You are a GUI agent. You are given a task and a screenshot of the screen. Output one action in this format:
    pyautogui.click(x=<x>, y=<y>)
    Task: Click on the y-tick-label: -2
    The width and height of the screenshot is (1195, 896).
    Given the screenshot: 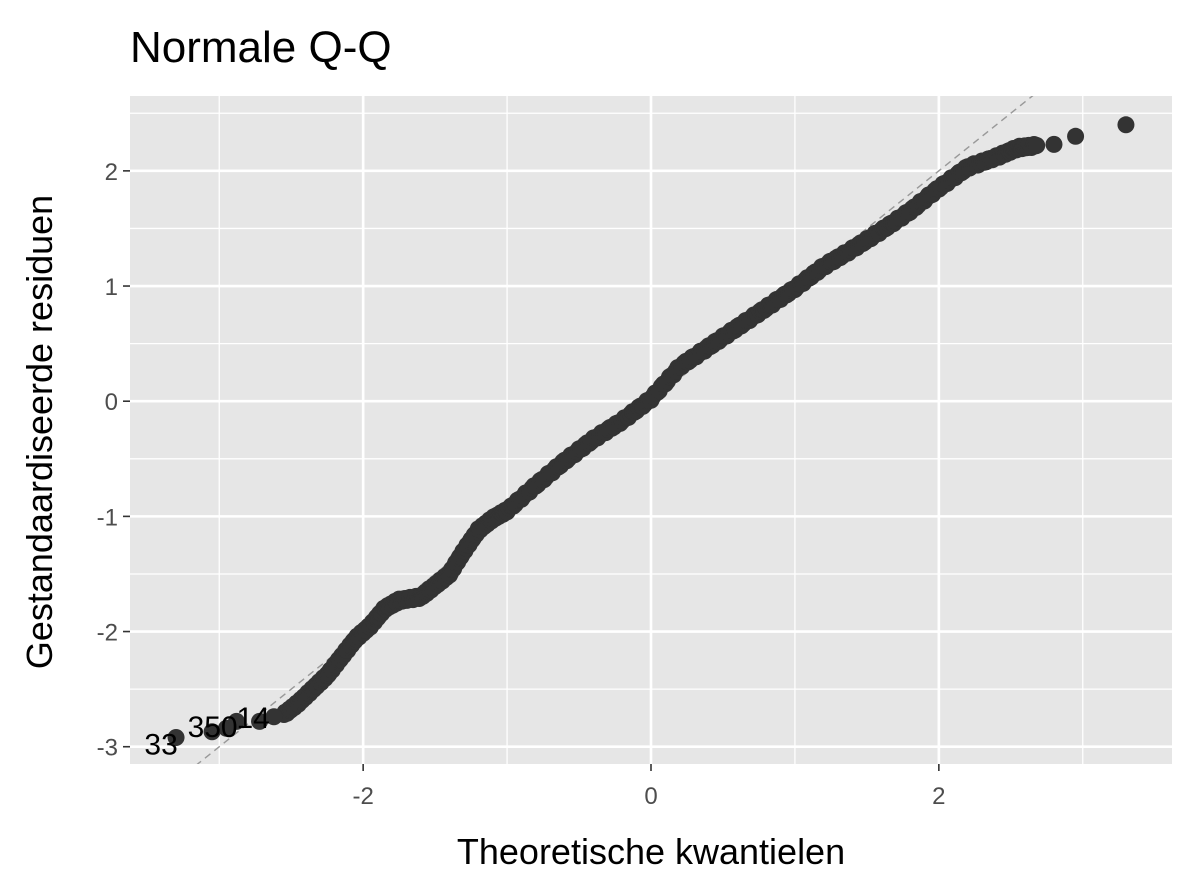 What is the action you would take?
    pyautogui.click(x=107, y=633)
    